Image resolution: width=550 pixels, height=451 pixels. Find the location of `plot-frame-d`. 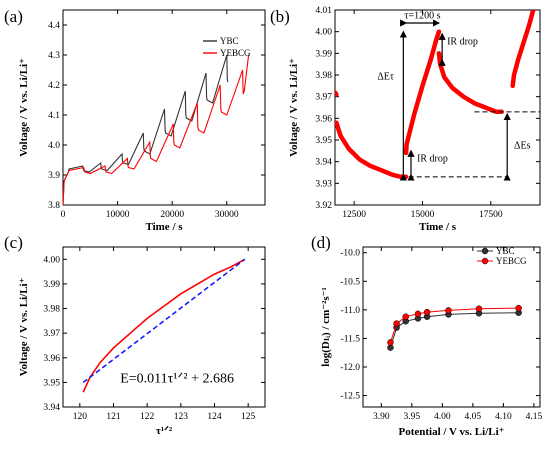

plot-frame-d is located at coordinates (451, 327).